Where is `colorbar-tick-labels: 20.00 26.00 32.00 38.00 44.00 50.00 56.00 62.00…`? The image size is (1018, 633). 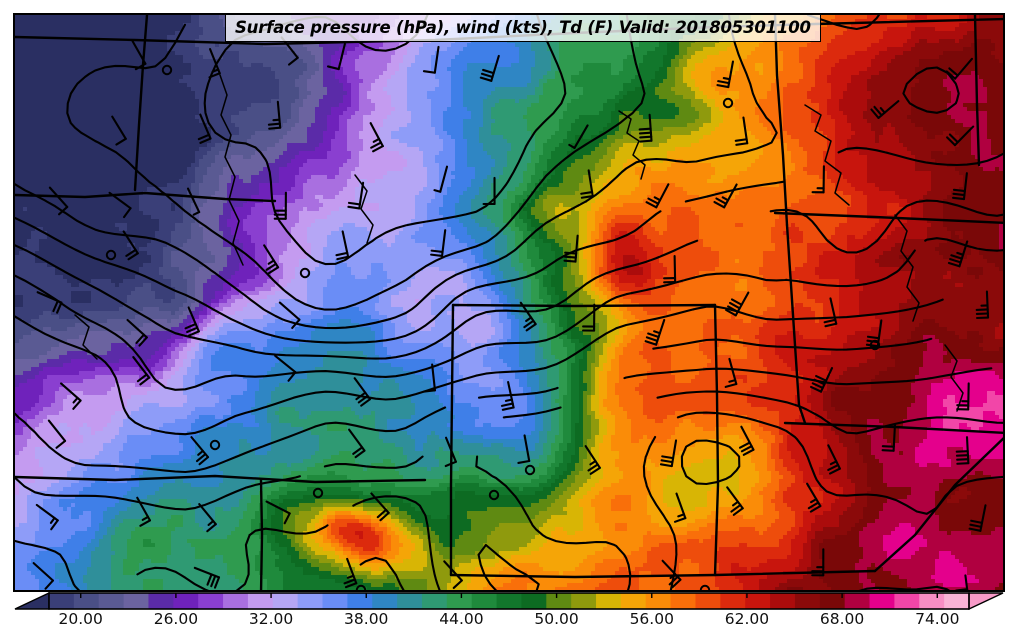
colorbar-tick-labels: 20.00 26.00 32.00 38.00 44.00 50.00 56.00 62.00… is located at coordinates (509, 621).